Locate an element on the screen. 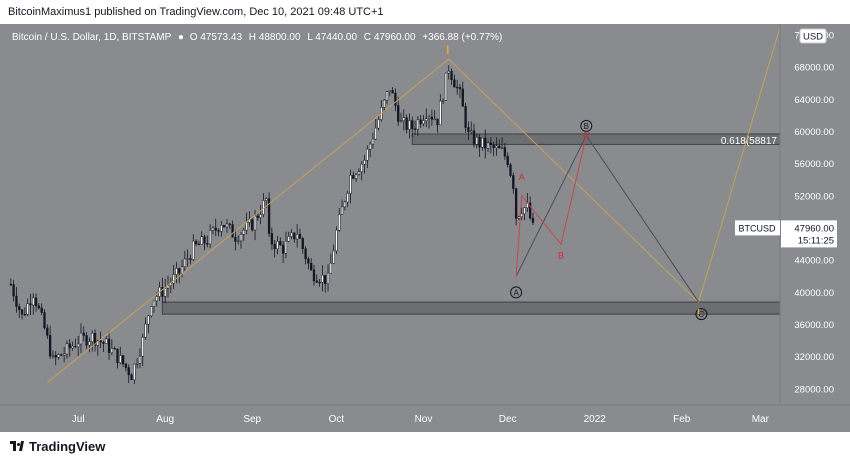 The image size is (850, 460). symbol-tag-label: BTCUSD is located at coordinates (757, 228).